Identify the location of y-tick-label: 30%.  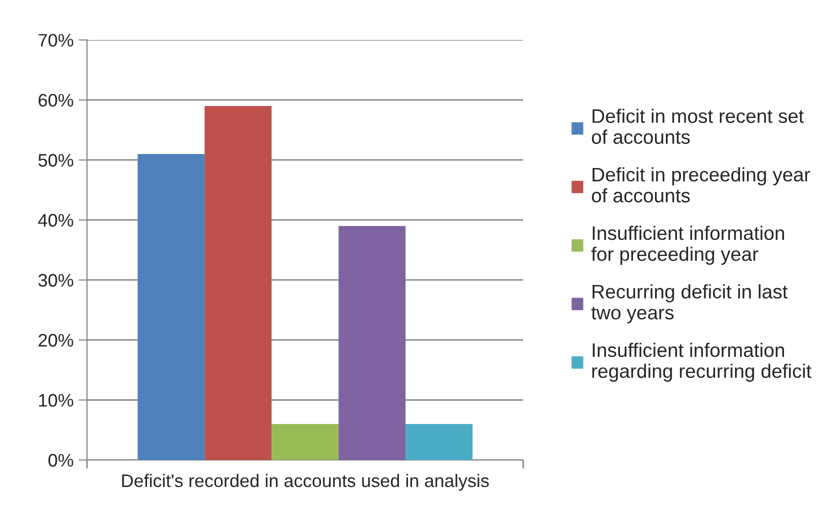
(56, 280).